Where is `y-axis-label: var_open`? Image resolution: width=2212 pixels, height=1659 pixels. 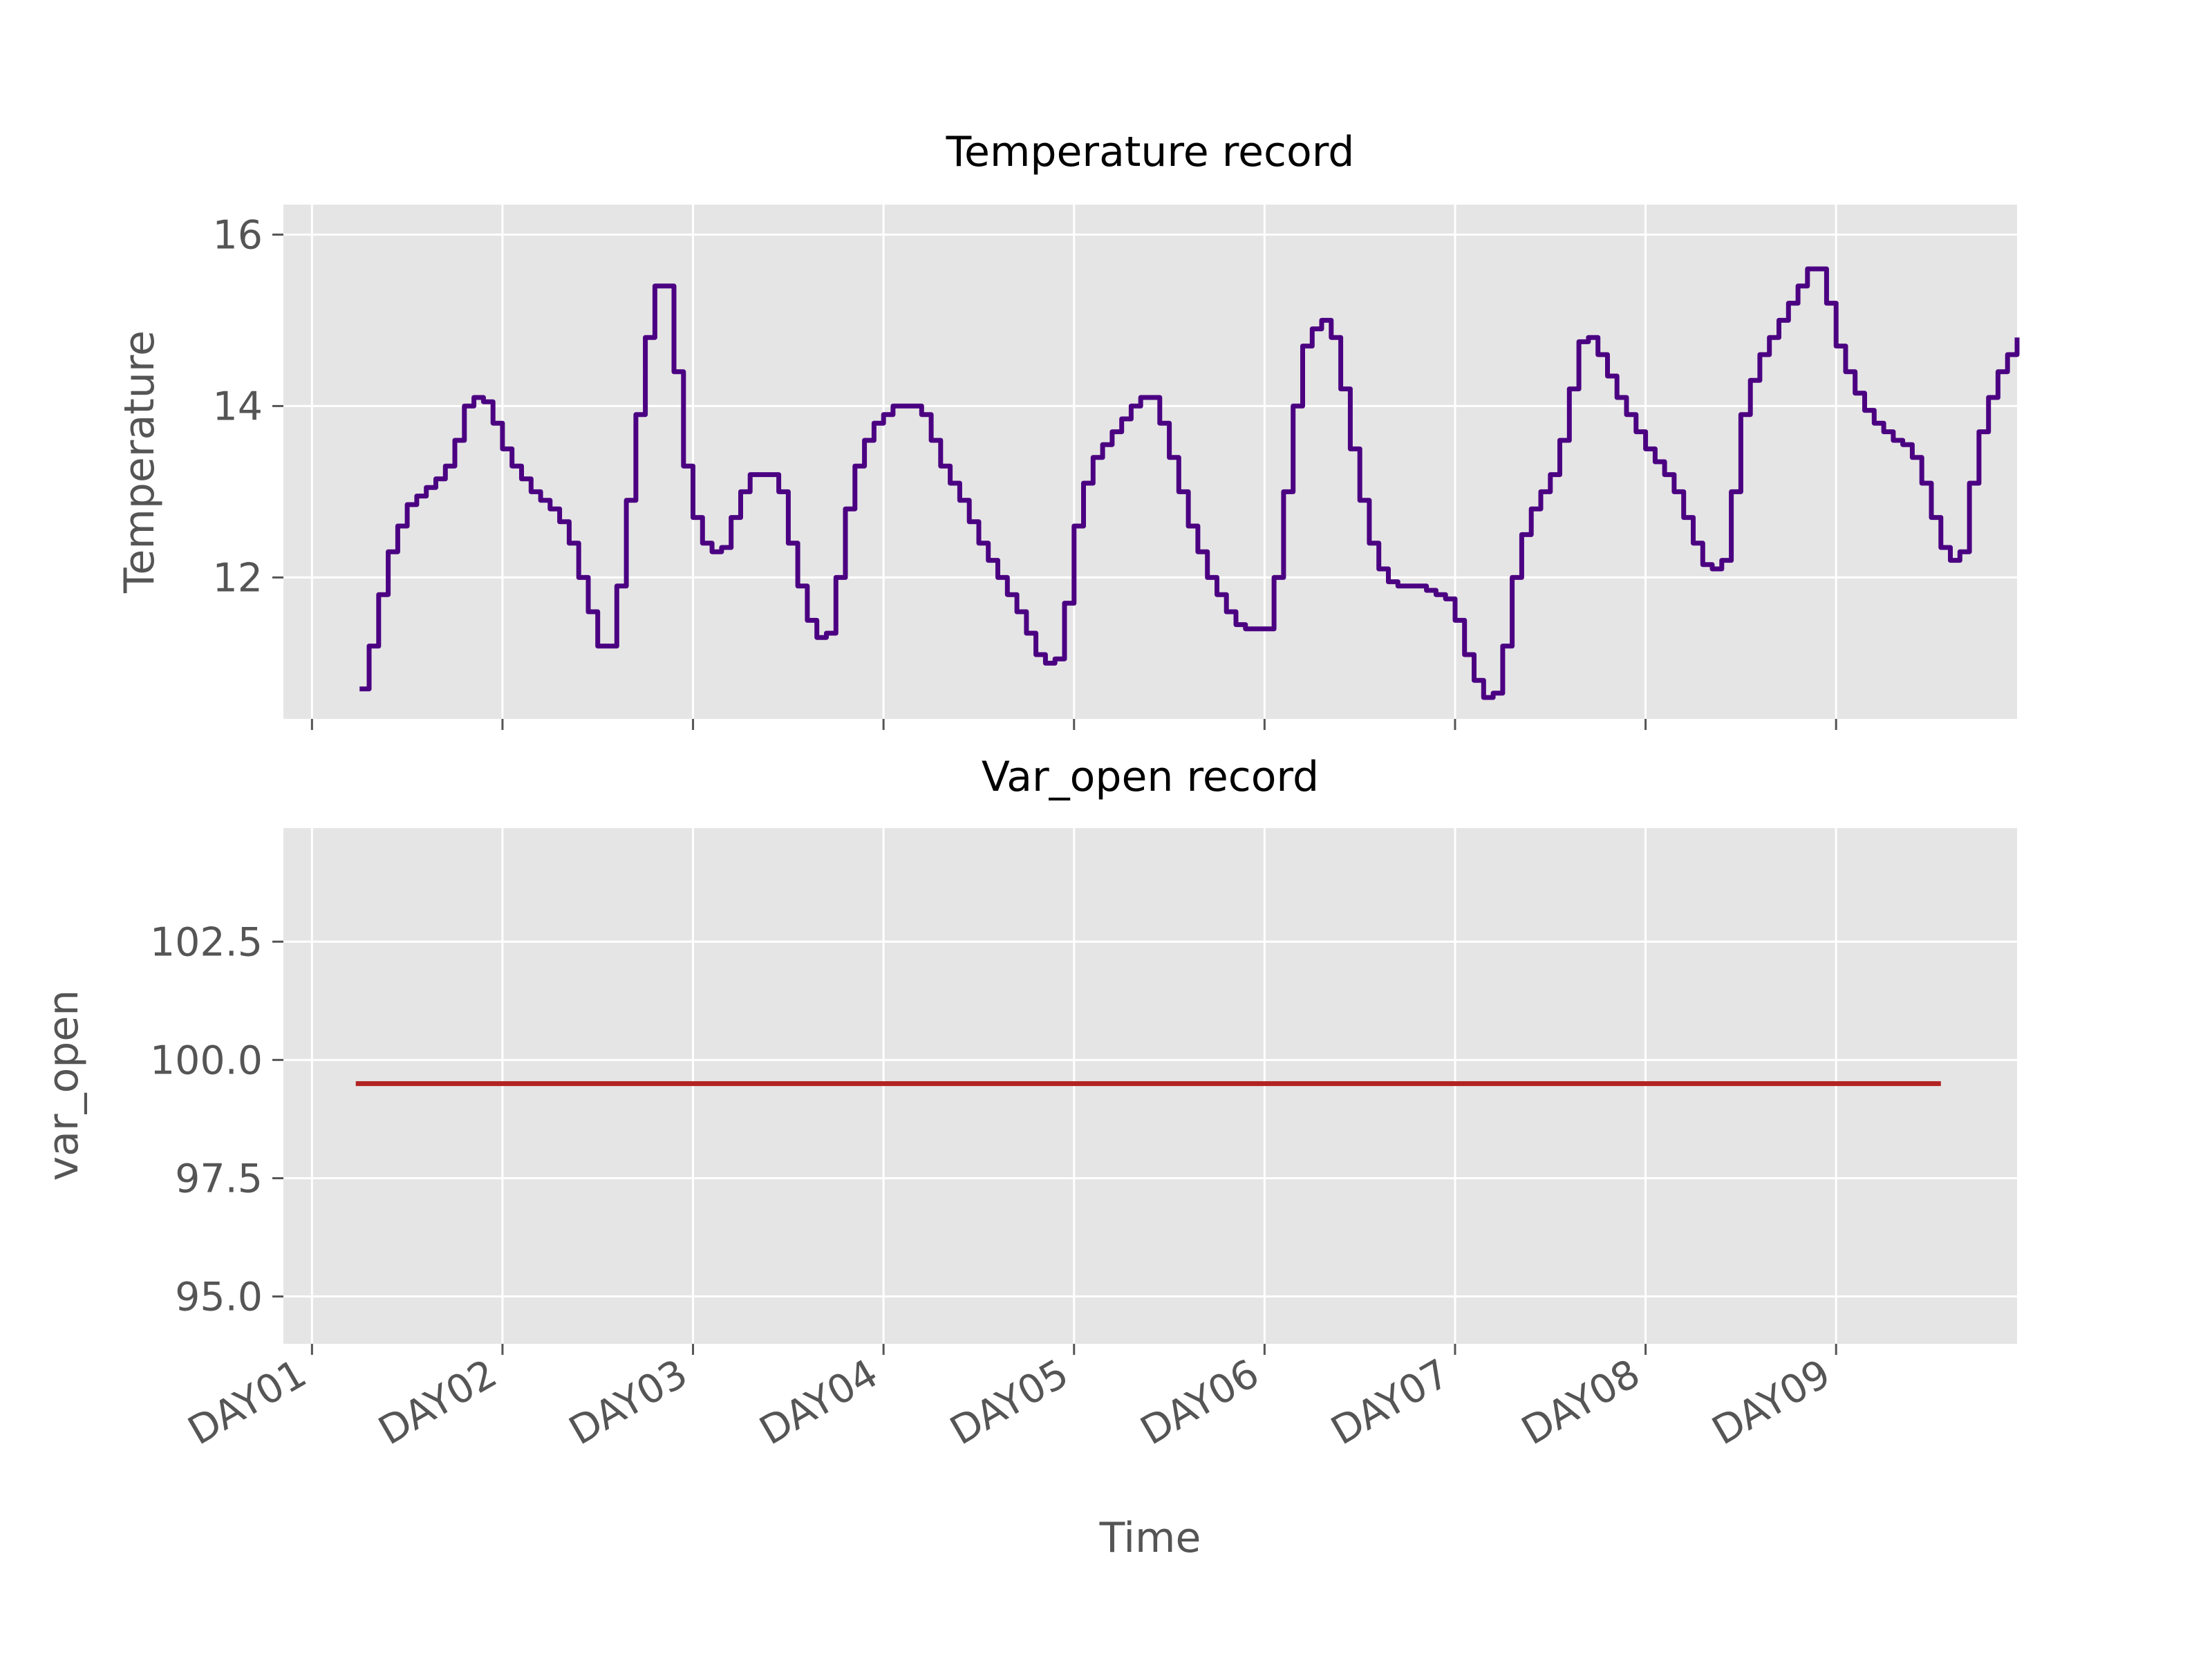
y-axis-label: var_open is located at coordinates (63, 1085).